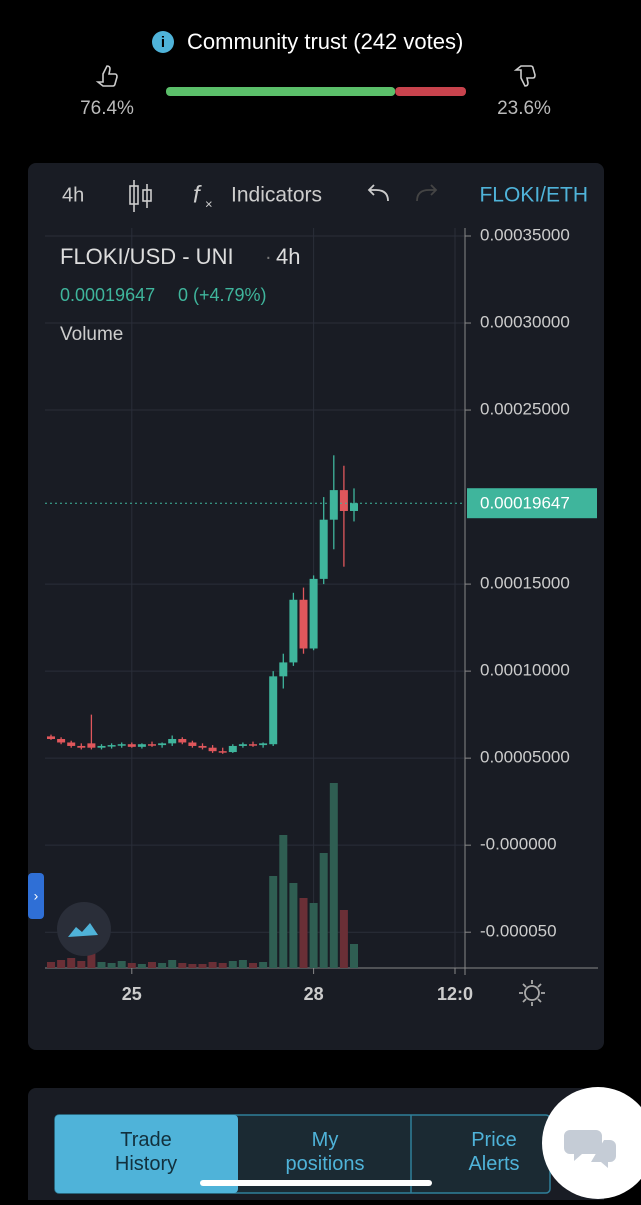  Describe the element at coordinates (525, 234) in the screenshot. I see `y-tick-label: 0.00035000` at that location.